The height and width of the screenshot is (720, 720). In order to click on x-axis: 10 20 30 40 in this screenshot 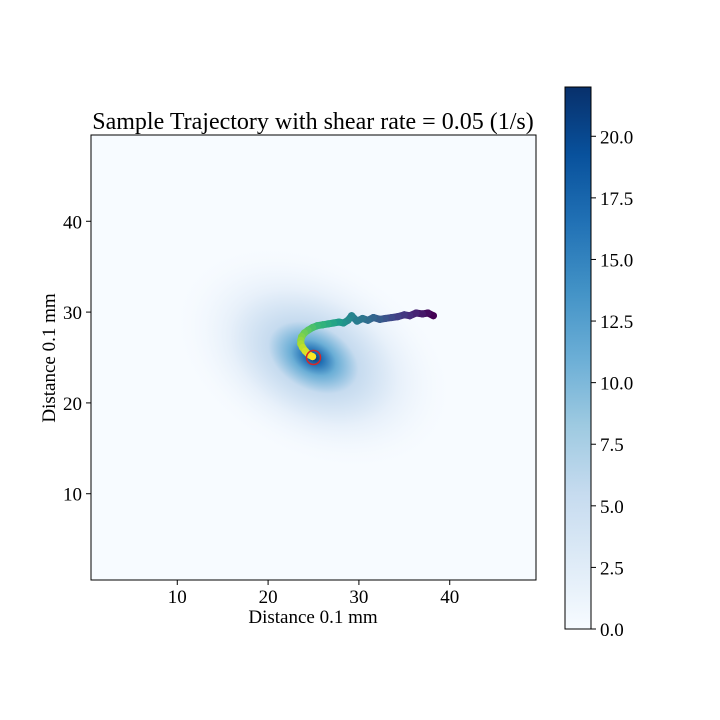, I will do `click(313, 594)`.